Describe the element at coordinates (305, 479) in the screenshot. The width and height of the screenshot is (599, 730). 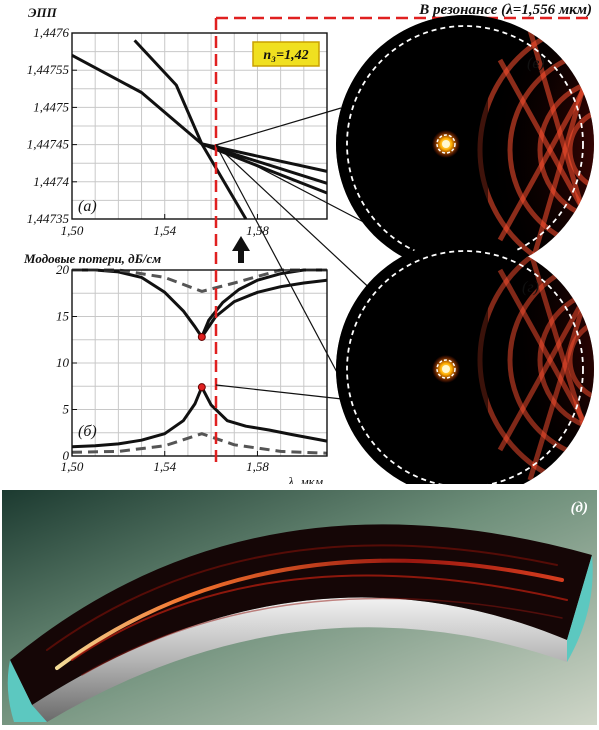
I see `chart-b-xlabel: λ, мкм` at that location.